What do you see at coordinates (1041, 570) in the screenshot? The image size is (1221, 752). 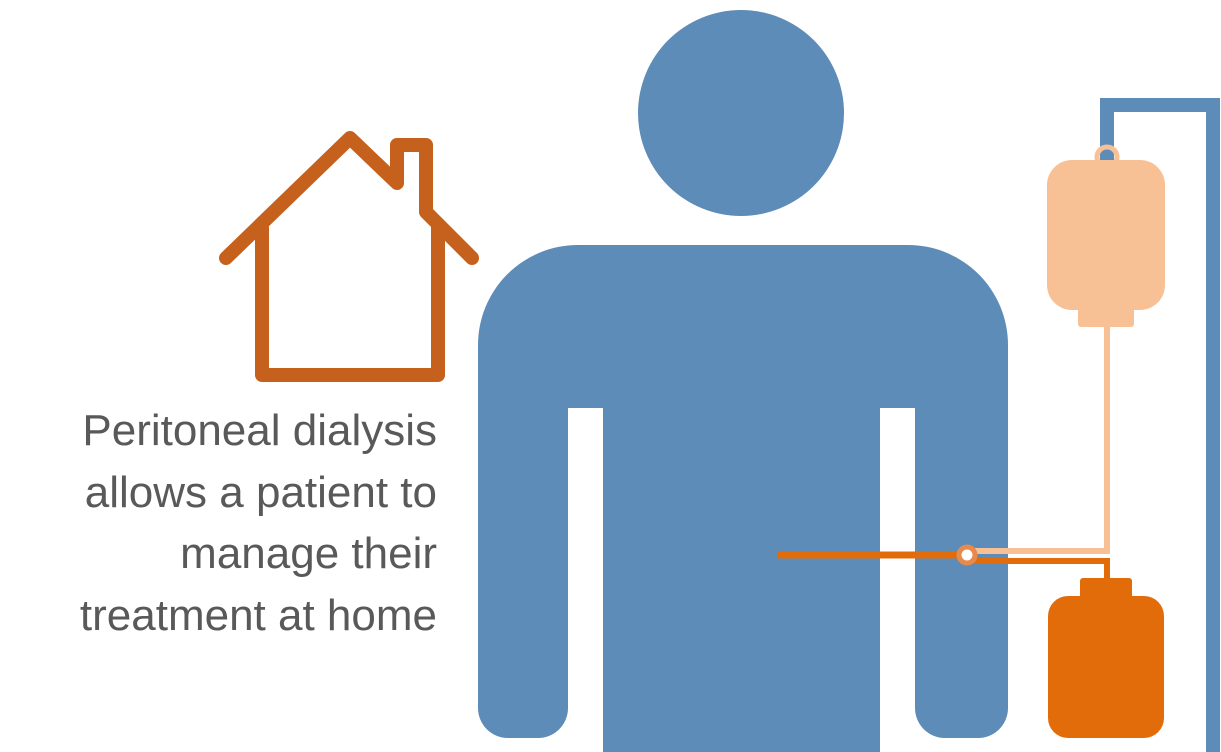 I see `outflow-tube` at bounding box center [1041, 570].